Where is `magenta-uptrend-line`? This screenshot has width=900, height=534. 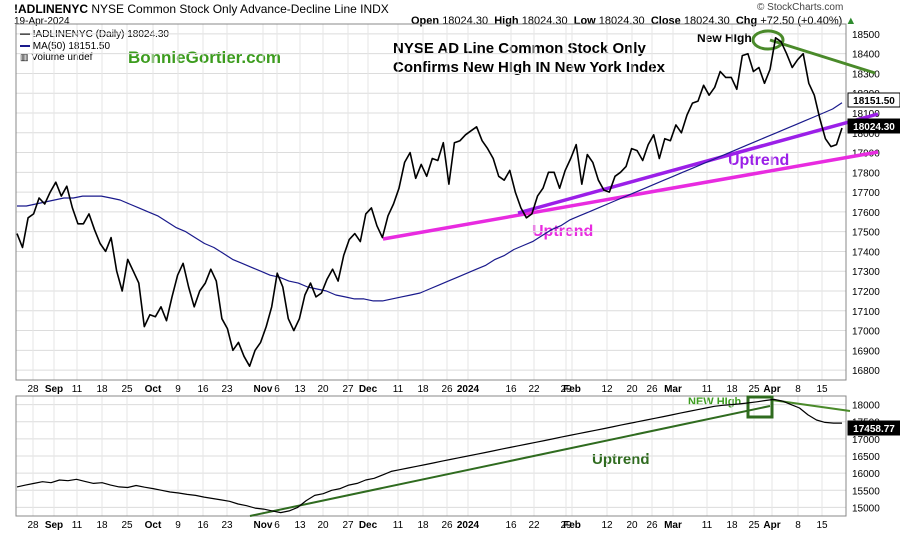
magenta-uptrend-line is located at coordinates (630, 195).